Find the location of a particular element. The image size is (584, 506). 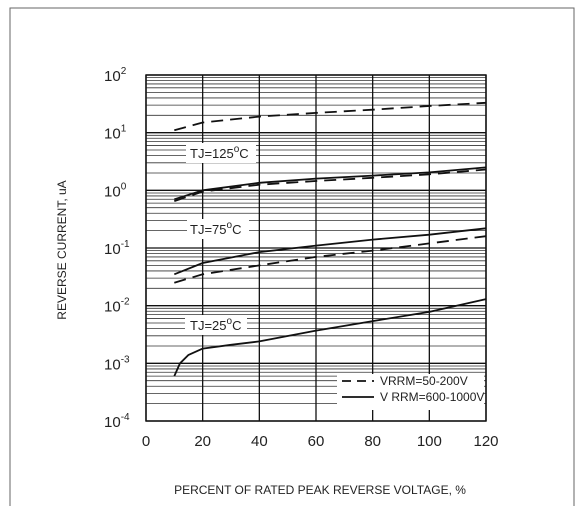

temperature-label: TJ=25oC is located at coordinates (215, 324).